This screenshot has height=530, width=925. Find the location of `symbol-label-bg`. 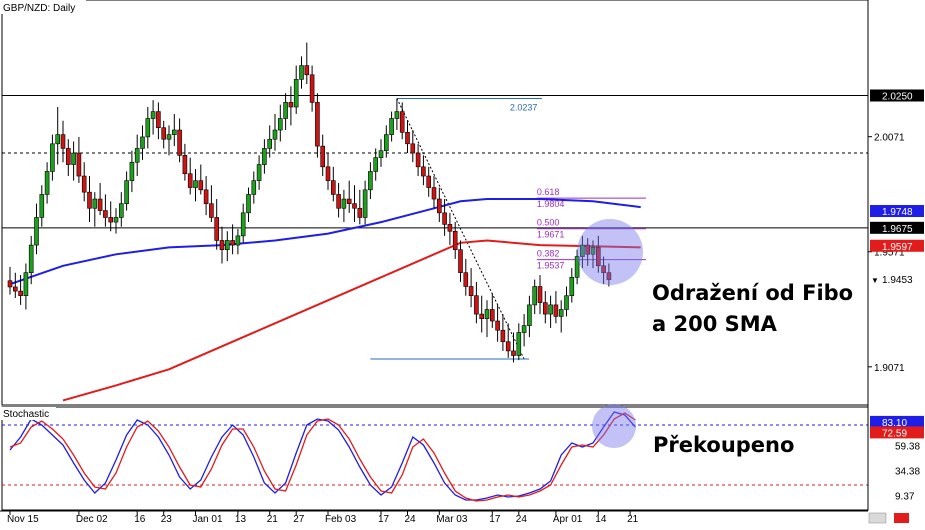

symbol-label-bg is located at coordinates (43, 7).